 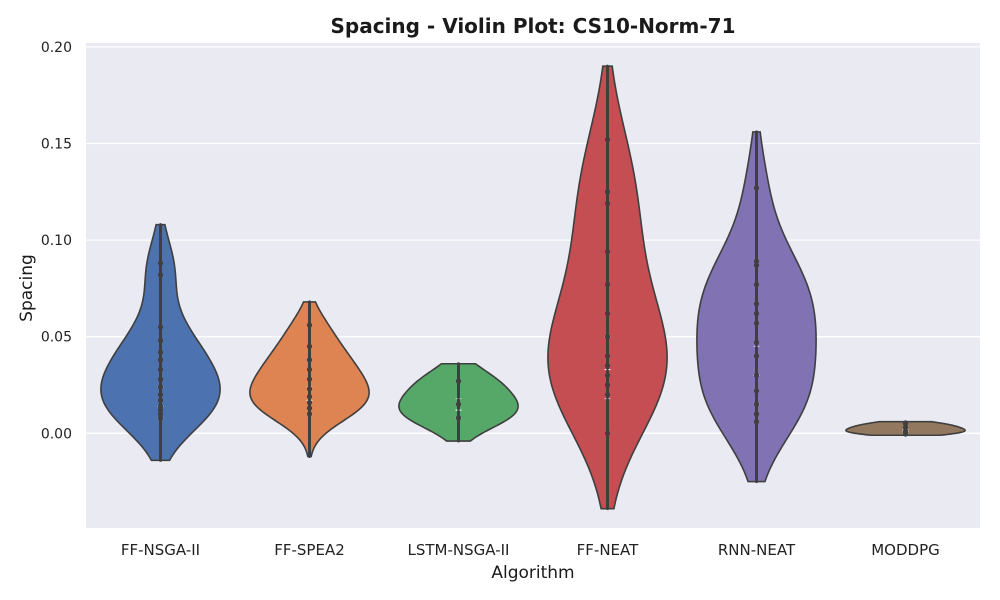 I want to click on violin-lstm-nsga-ii, so click(x=458, y=402).